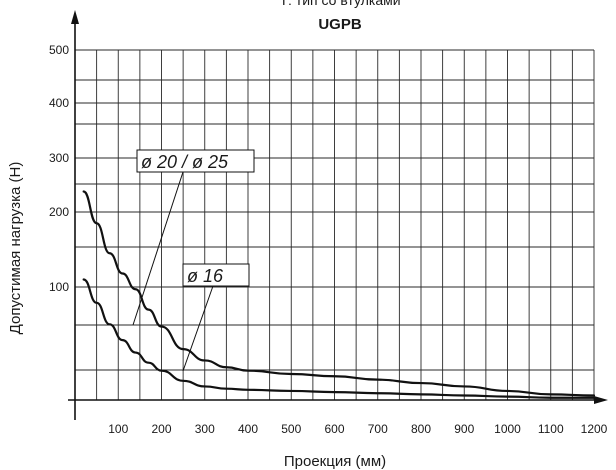 The image size is (616, 470). Describe the element at coordinates (335, 461) in the screenshot. I see `x-axis-label: Проекция (мм)` at that location.